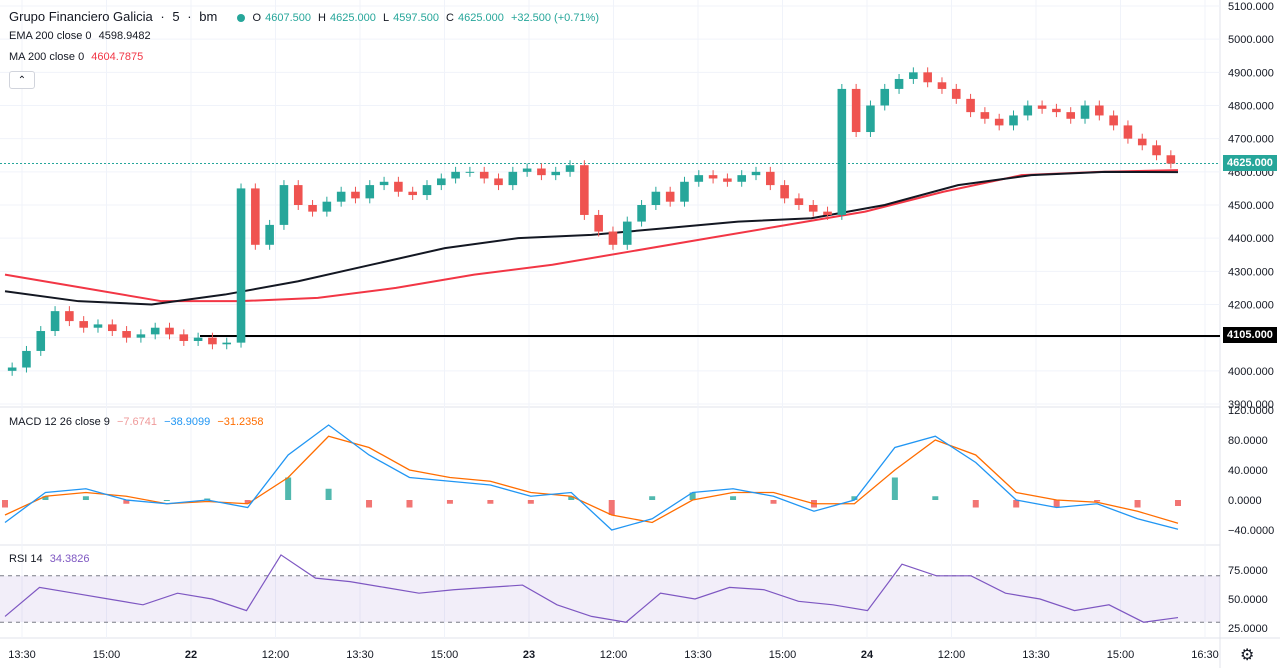 The height and width of the screenshot is (668, 1280). Describe the element at coordinates (529, 655) in the screenshot. I see `time-tick-label: 23` at that location.